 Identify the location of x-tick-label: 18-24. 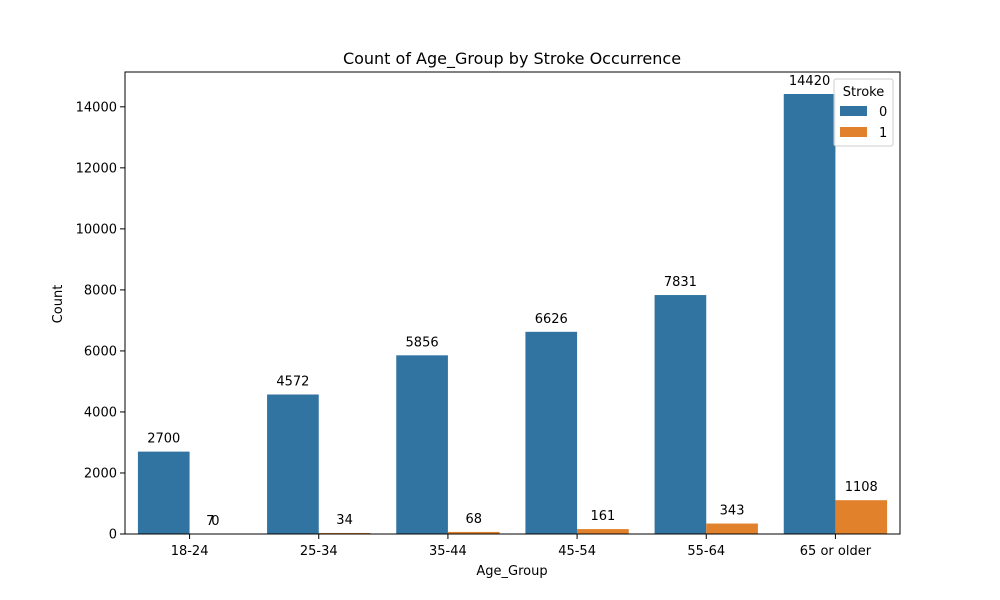
(190, 551).